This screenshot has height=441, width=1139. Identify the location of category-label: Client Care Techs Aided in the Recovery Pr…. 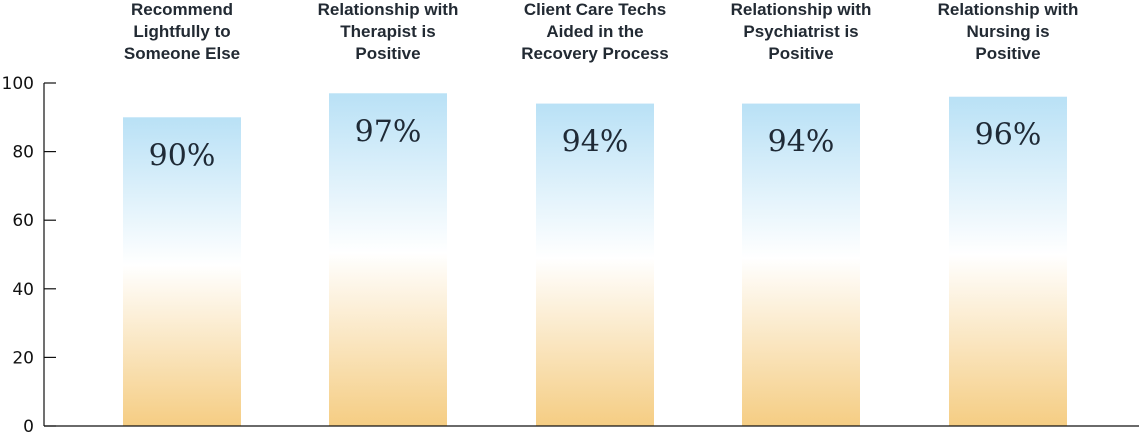
(594, 31).